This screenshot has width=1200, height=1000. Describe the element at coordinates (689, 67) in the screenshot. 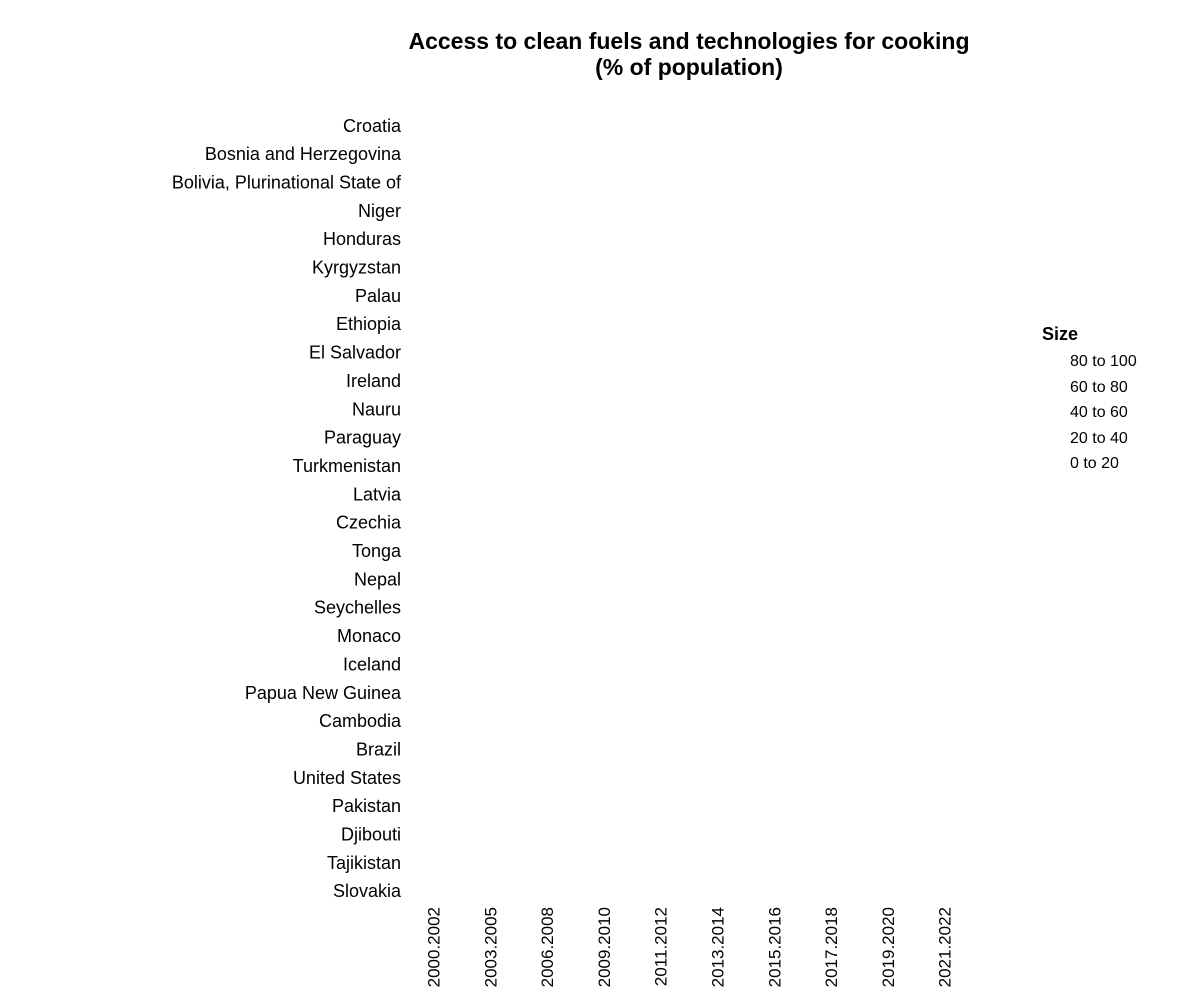

I see `chart-subtitle: (% of population)` at that location.